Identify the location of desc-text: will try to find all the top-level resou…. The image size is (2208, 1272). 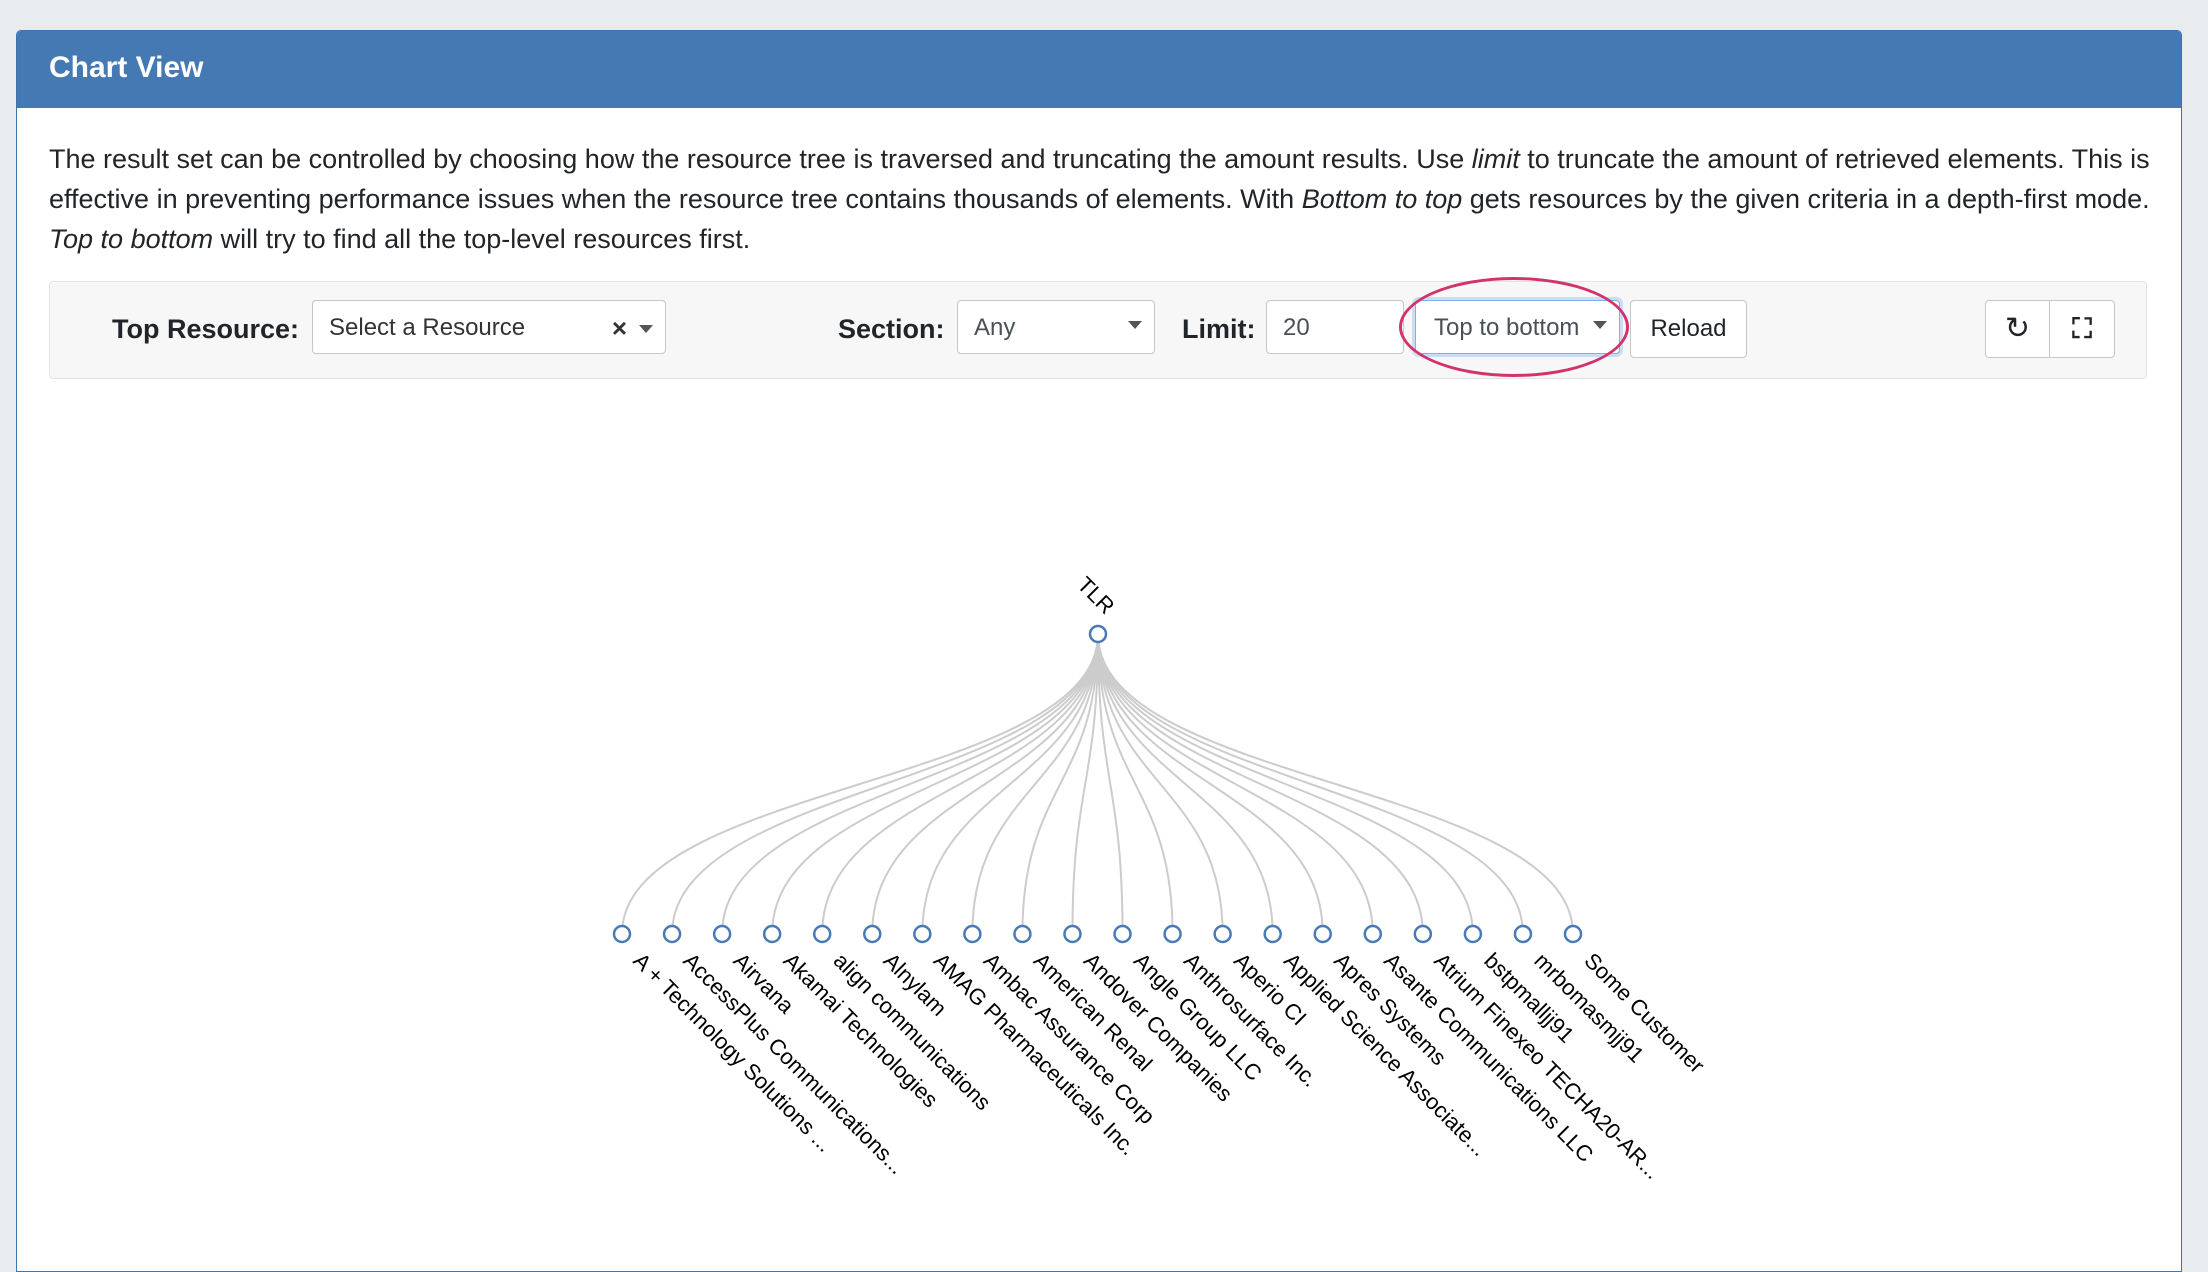
(482, 239).